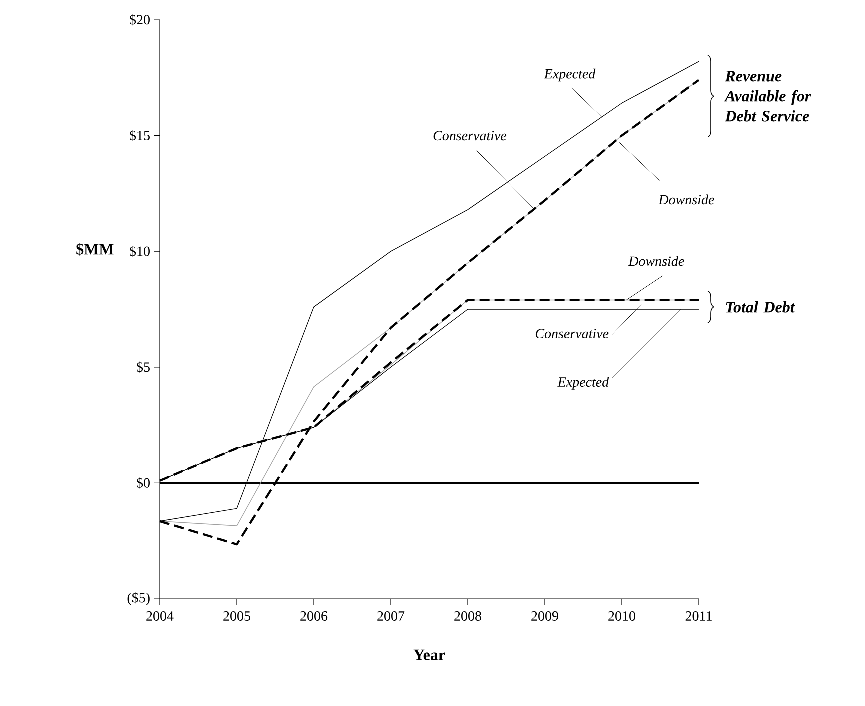  What do you see at coordinates (160, 616) in the screenshot?
I see `x-tick-label: 2004` at bounding box center [160, 616].